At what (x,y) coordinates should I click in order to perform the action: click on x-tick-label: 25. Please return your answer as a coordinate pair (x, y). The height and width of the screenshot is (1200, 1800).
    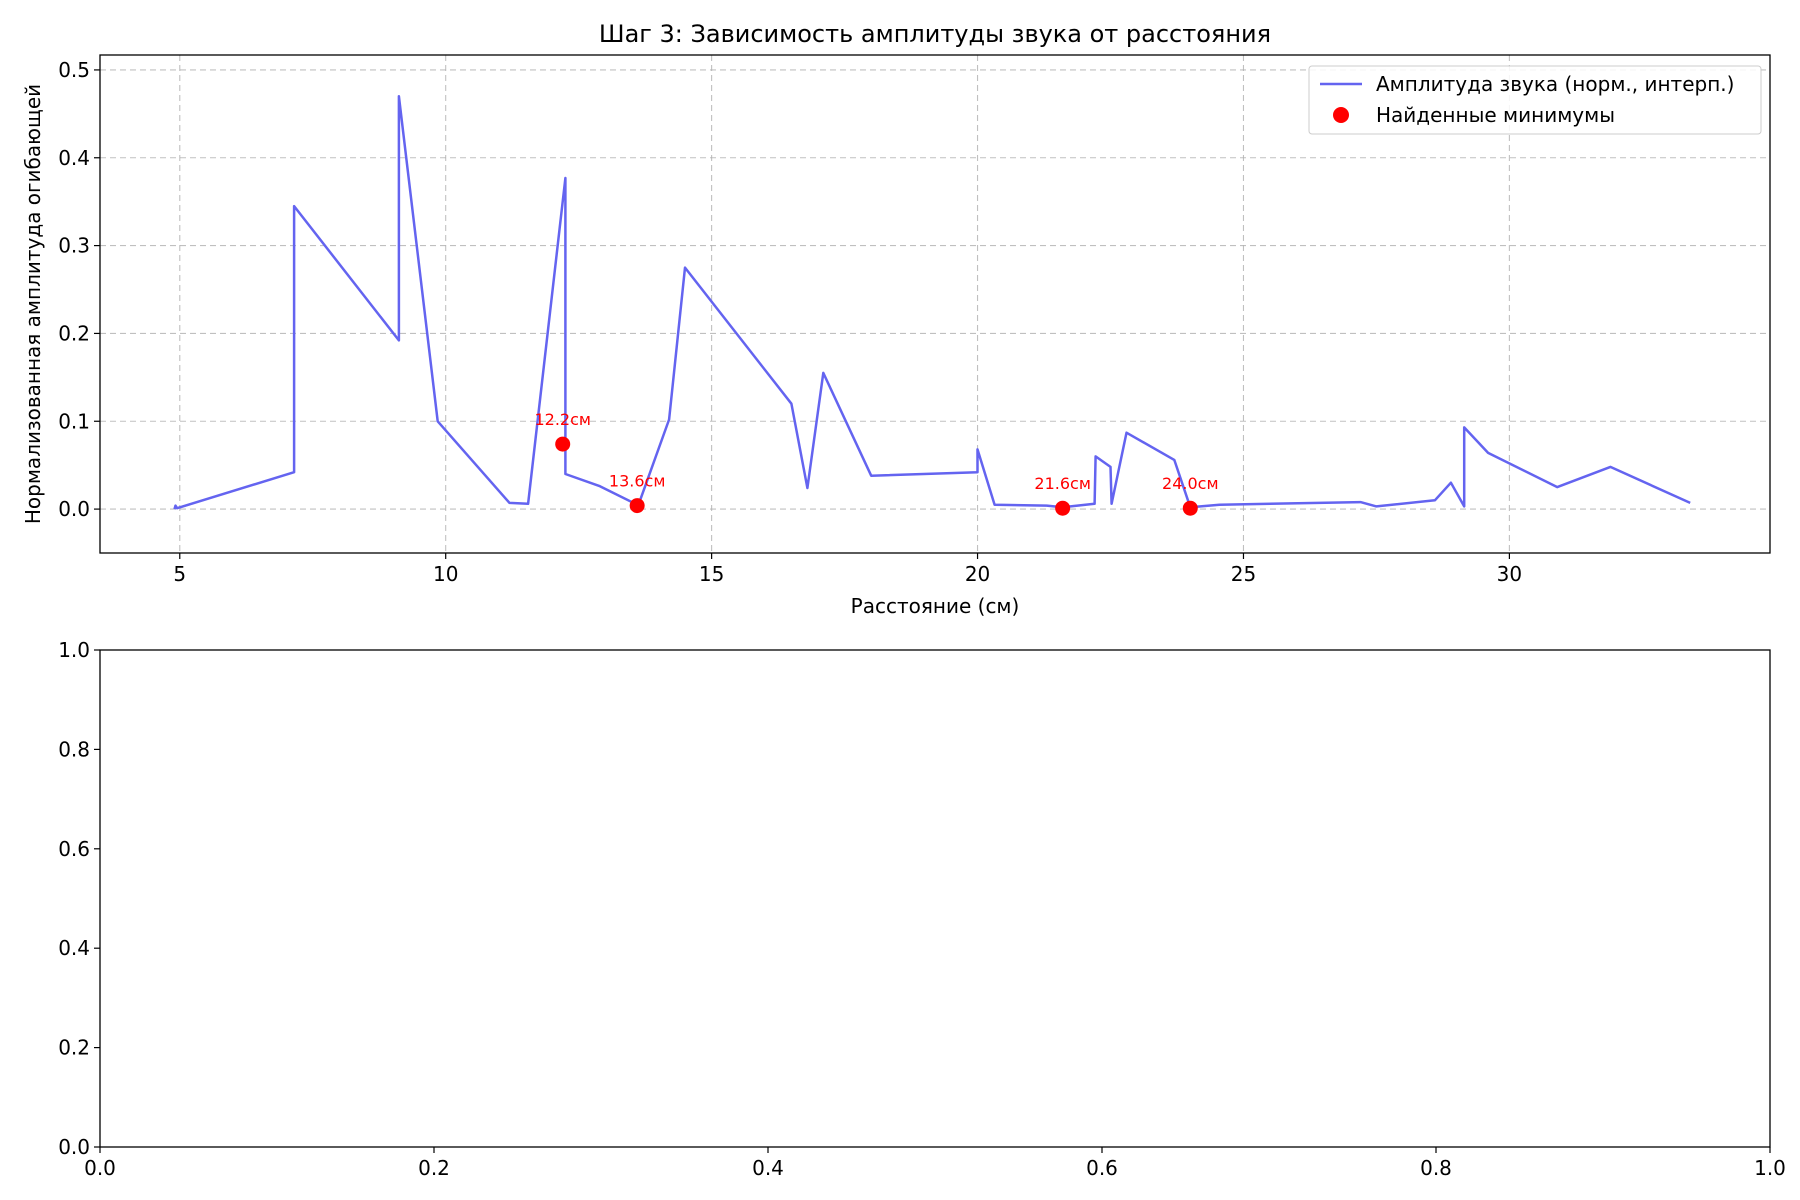
    Looking at the image, I should click on (1243, 574).